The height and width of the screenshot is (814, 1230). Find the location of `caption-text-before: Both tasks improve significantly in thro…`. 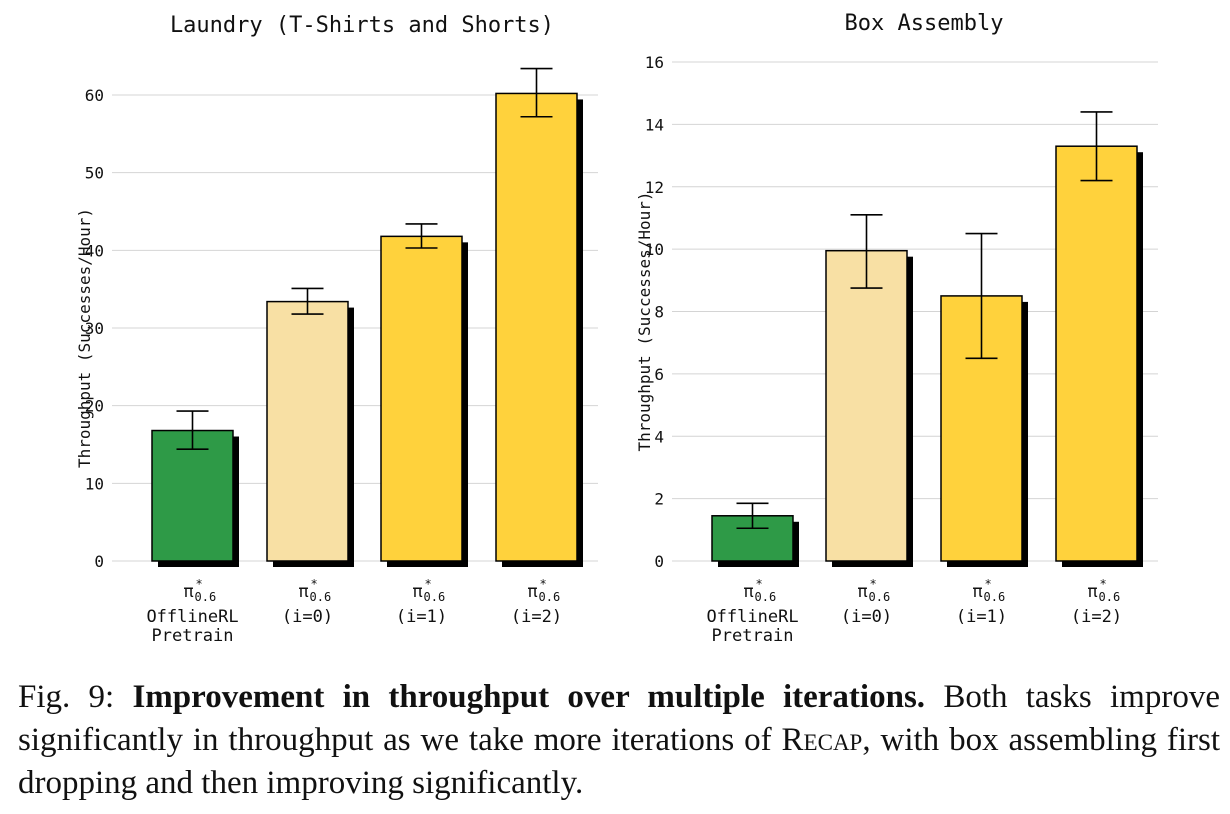

caption-text-before: Both tasks improve significantly in thro… is located at coordinates (619, 718).